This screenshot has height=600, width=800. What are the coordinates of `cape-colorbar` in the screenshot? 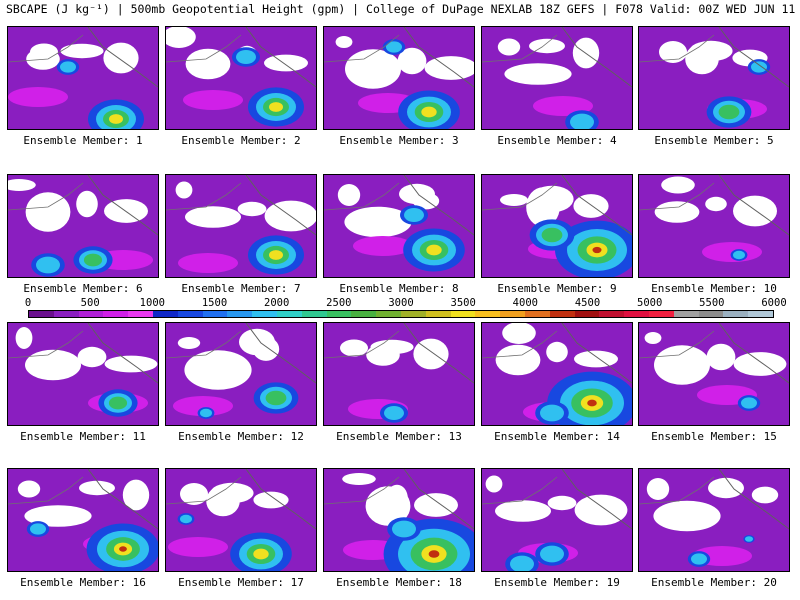 It's located at (401, 314).